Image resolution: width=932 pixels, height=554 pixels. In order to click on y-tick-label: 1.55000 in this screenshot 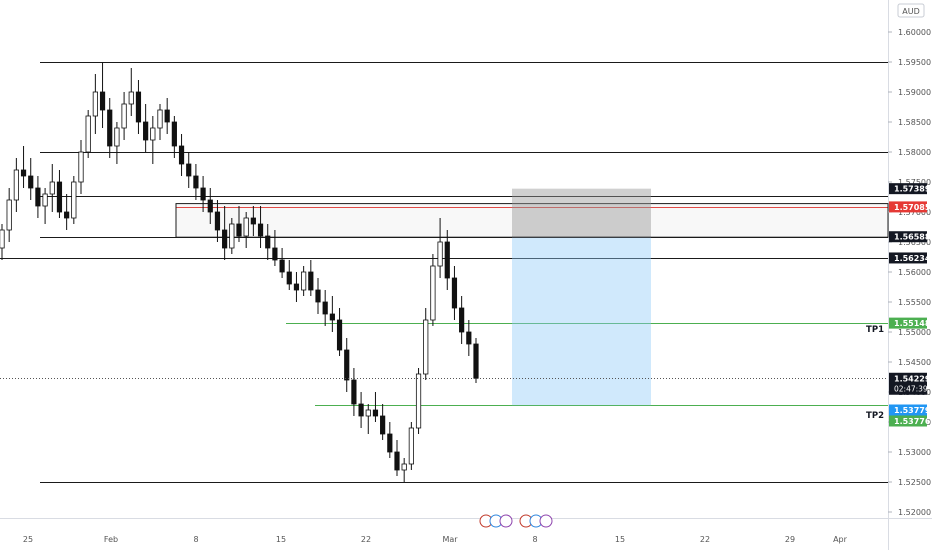, I will do `click(914, 332)`.